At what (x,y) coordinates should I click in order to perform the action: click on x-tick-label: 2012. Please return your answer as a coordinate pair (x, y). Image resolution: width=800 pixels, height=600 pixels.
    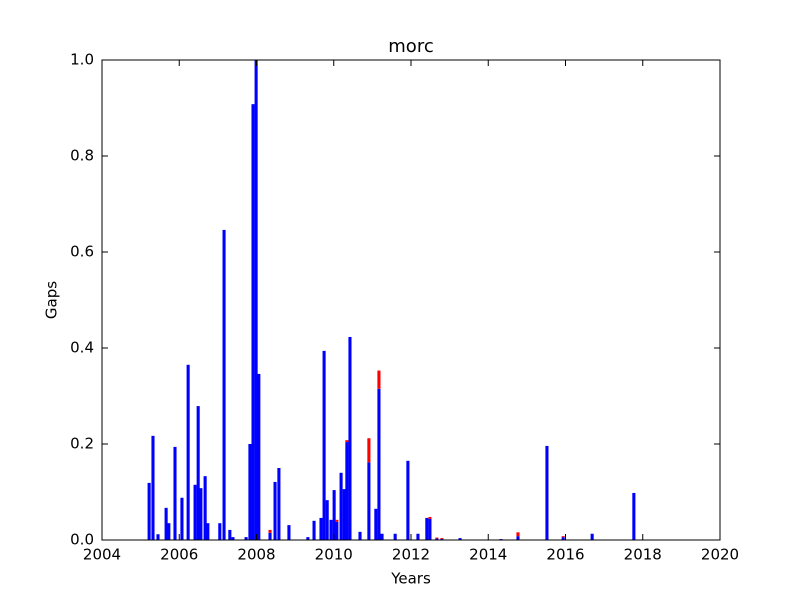
    Looking at the image, I should click on (411, 555).